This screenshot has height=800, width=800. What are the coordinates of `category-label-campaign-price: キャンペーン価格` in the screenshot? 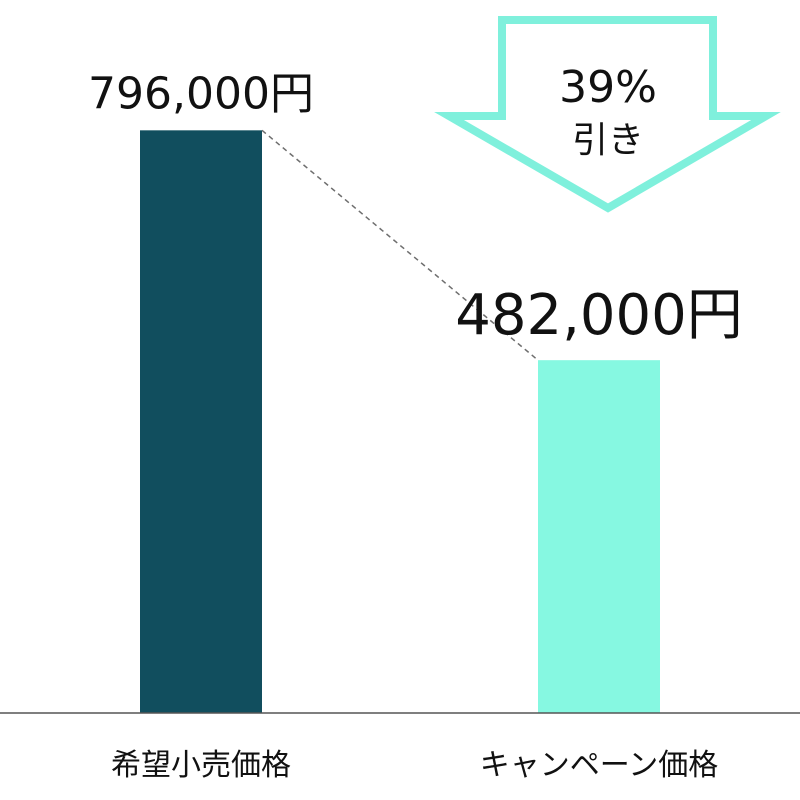 It's located at (599, 765).